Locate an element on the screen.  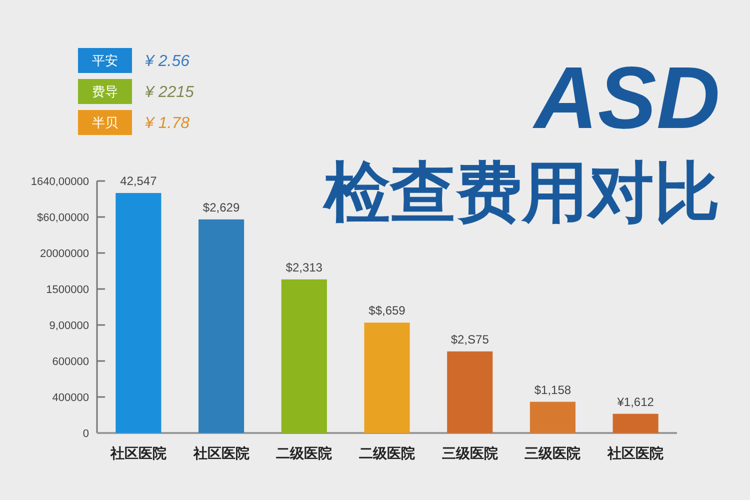
text: 1500000 is located at coordinates (67, 290).